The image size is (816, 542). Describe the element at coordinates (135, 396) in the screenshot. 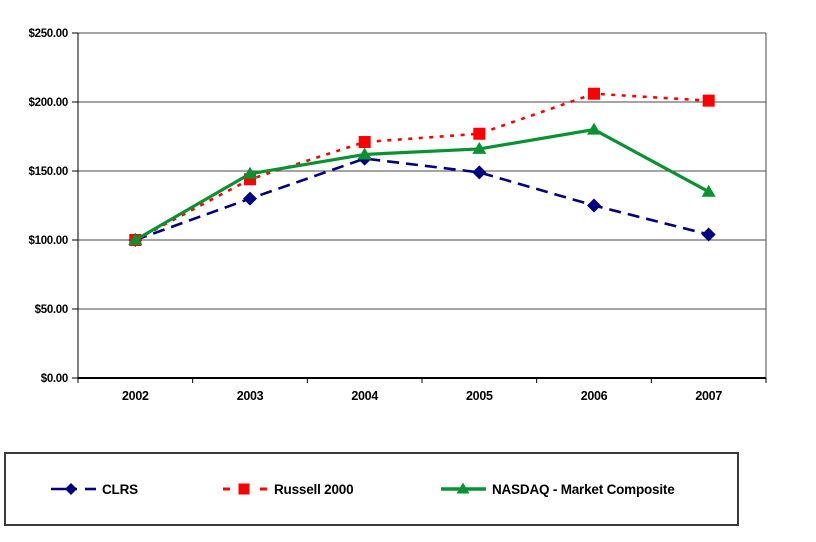

I see `svg-text: 2002` at that location.